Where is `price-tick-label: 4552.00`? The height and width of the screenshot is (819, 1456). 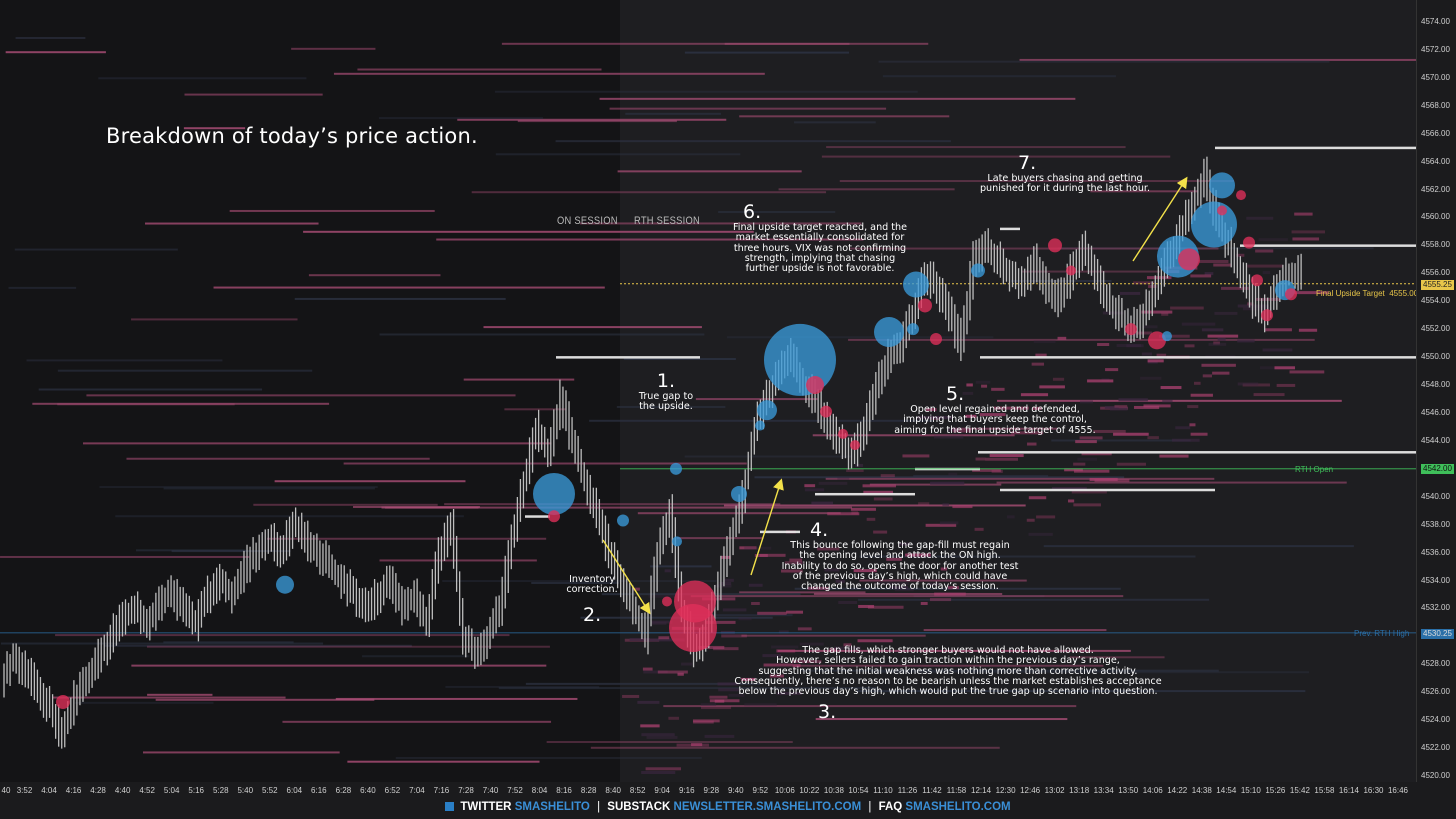
price-tick-label: 4552.00 is located at coordinates (1435, 329).